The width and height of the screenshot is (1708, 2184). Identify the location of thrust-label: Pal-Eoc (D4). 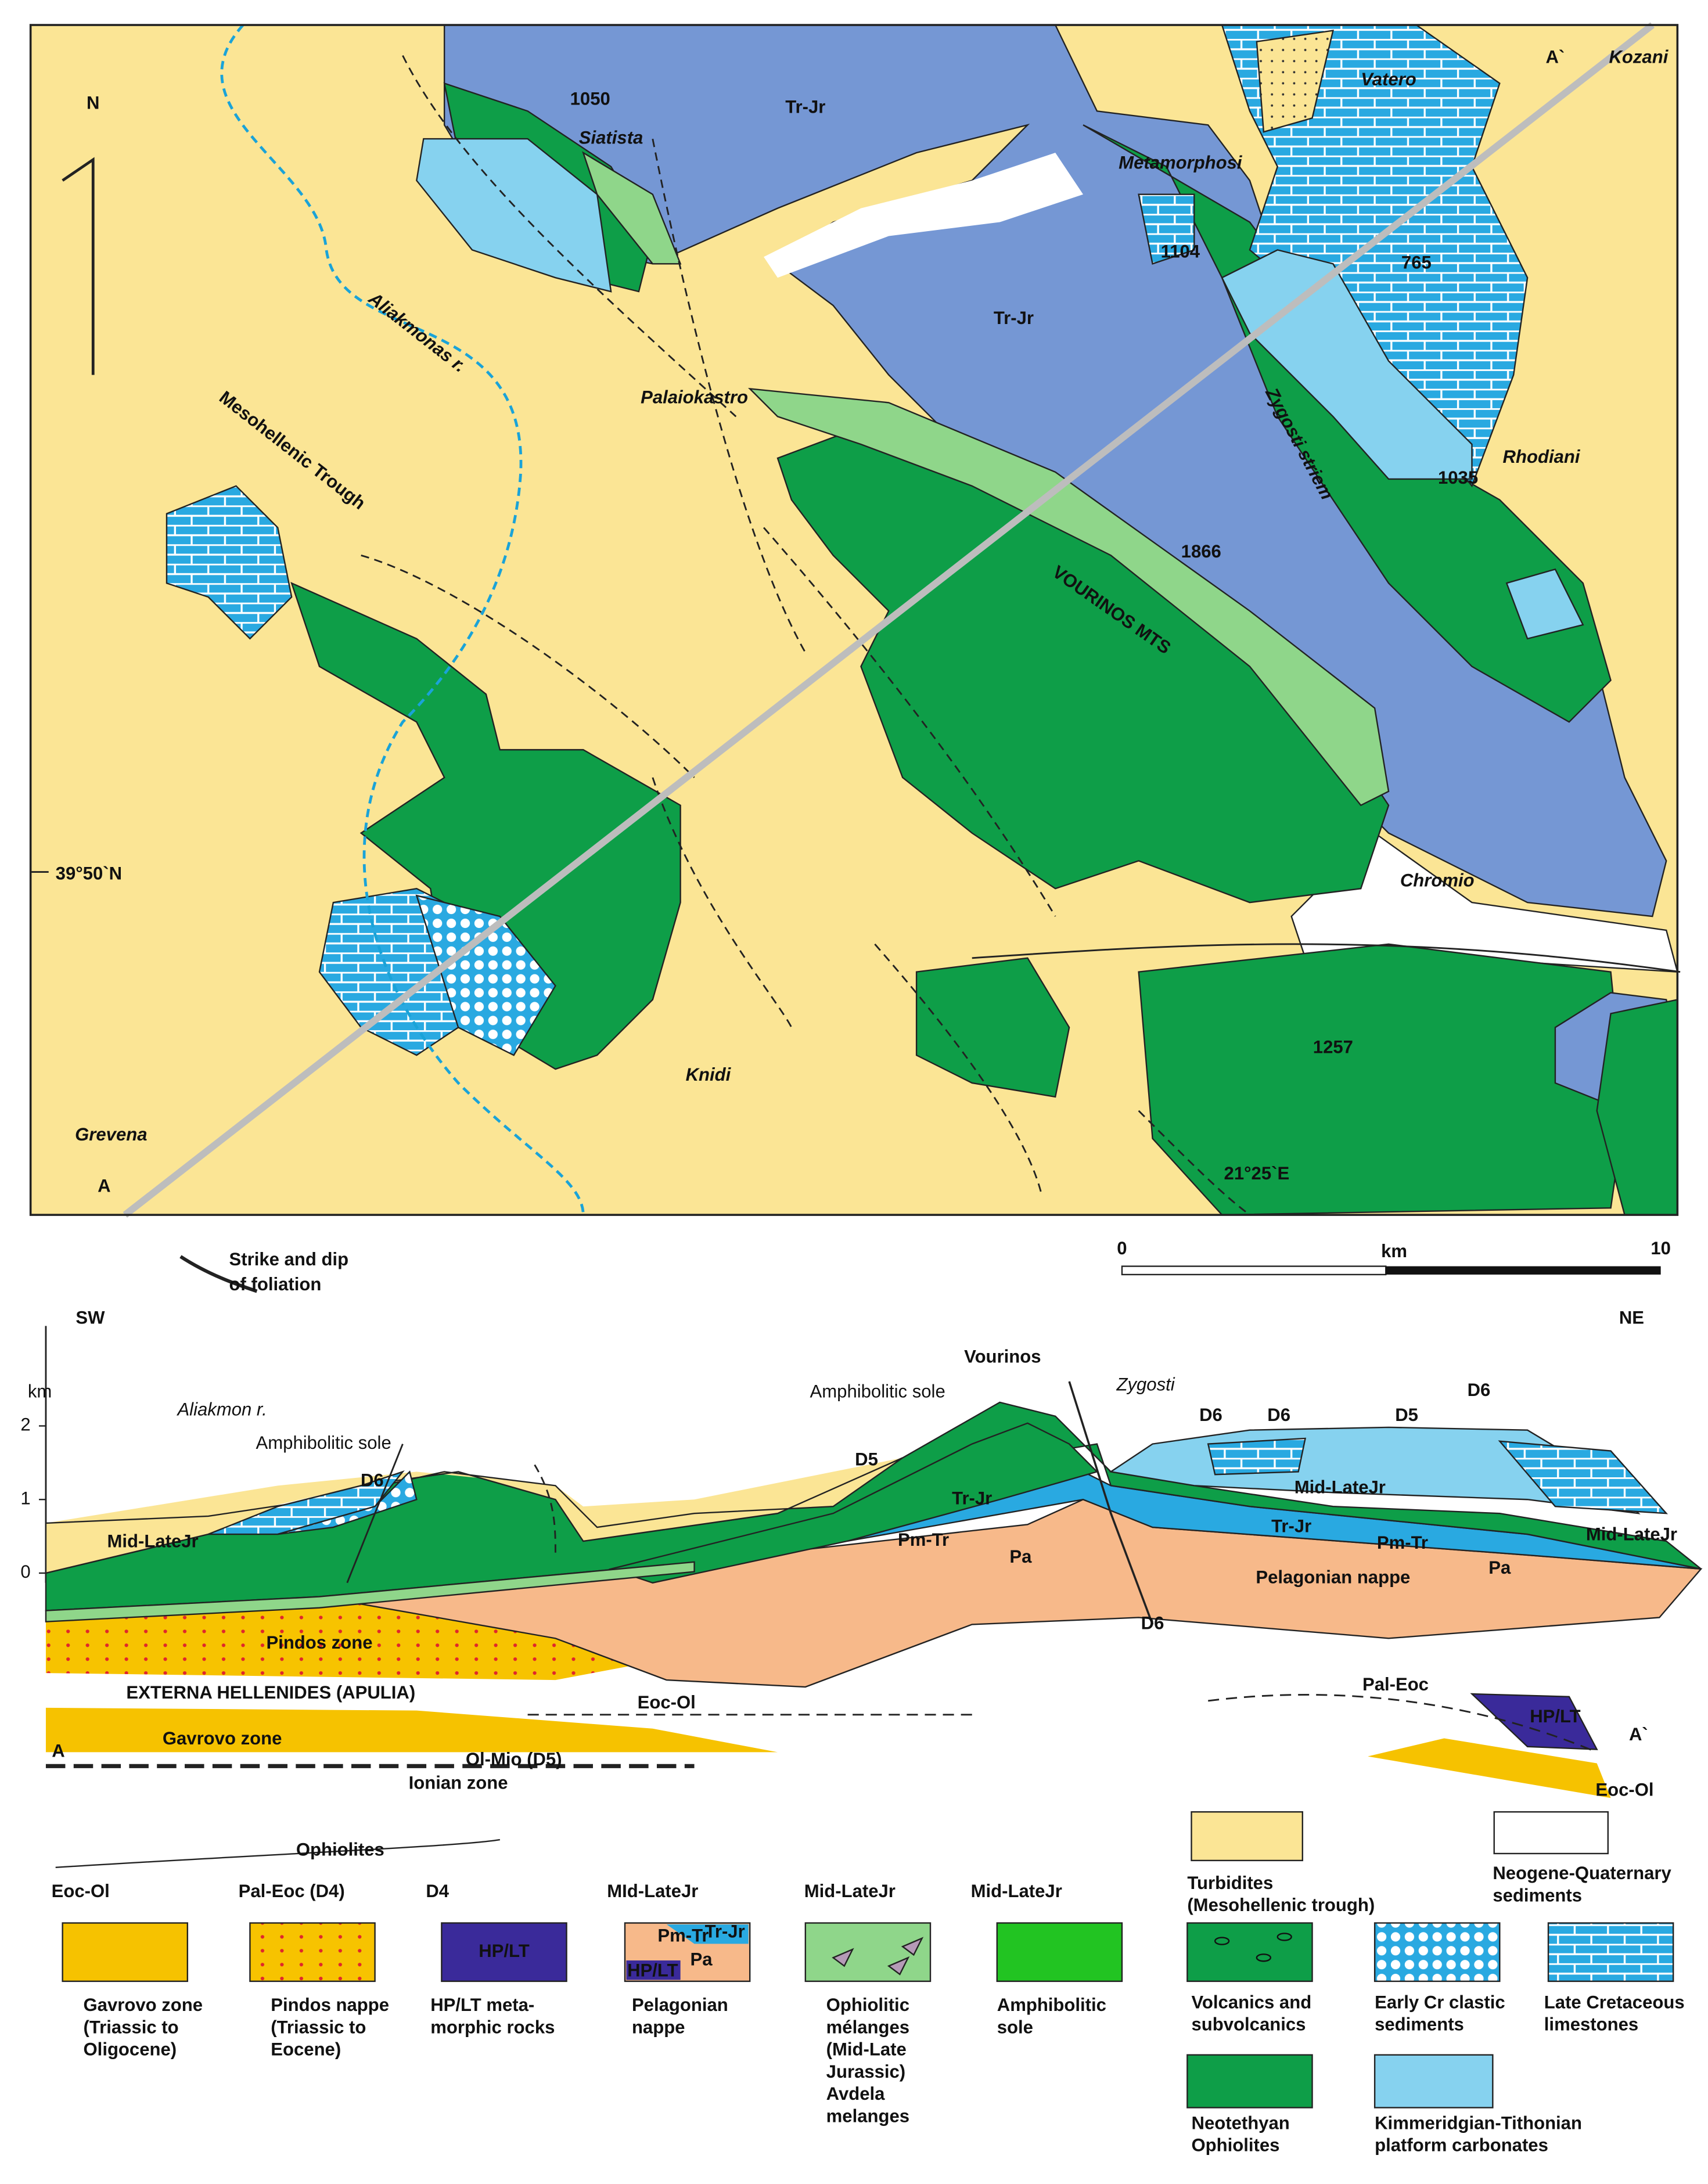
(292, 1891).